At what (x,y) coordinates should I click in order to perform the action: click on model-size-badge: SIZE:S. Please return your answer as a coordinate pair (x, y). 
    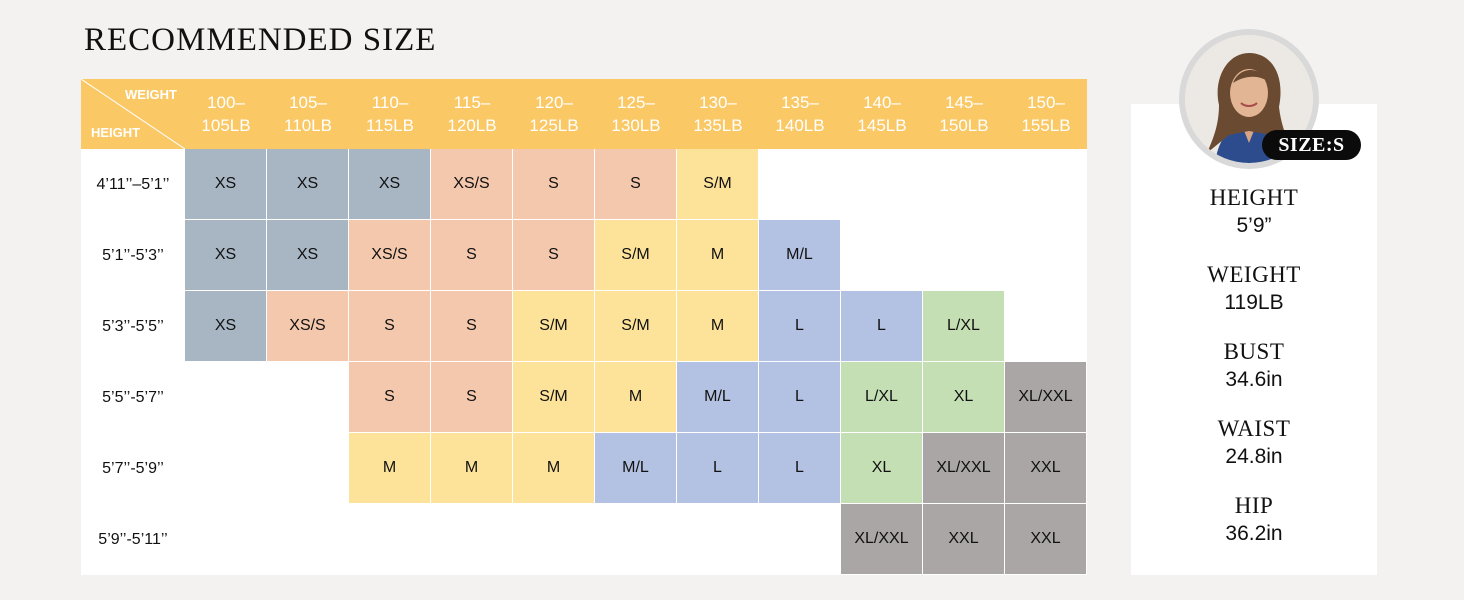
    Looking at the image, I should click on (1311, 145).